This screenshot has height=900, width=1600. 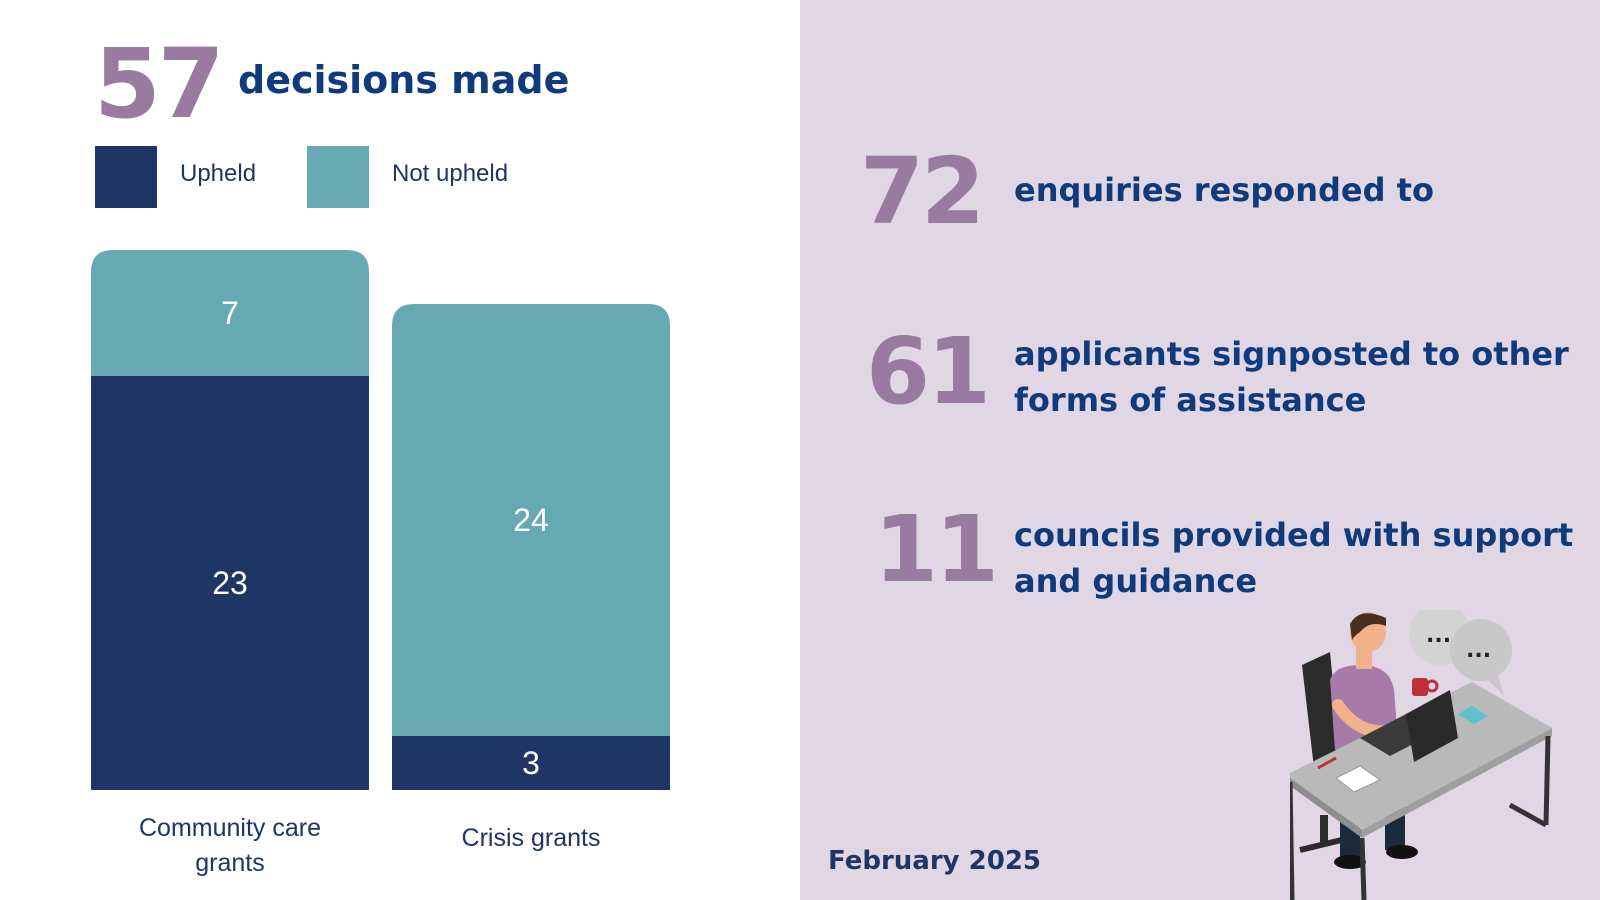 I want to click on notepad-icon, so click(x=1358, y=779).